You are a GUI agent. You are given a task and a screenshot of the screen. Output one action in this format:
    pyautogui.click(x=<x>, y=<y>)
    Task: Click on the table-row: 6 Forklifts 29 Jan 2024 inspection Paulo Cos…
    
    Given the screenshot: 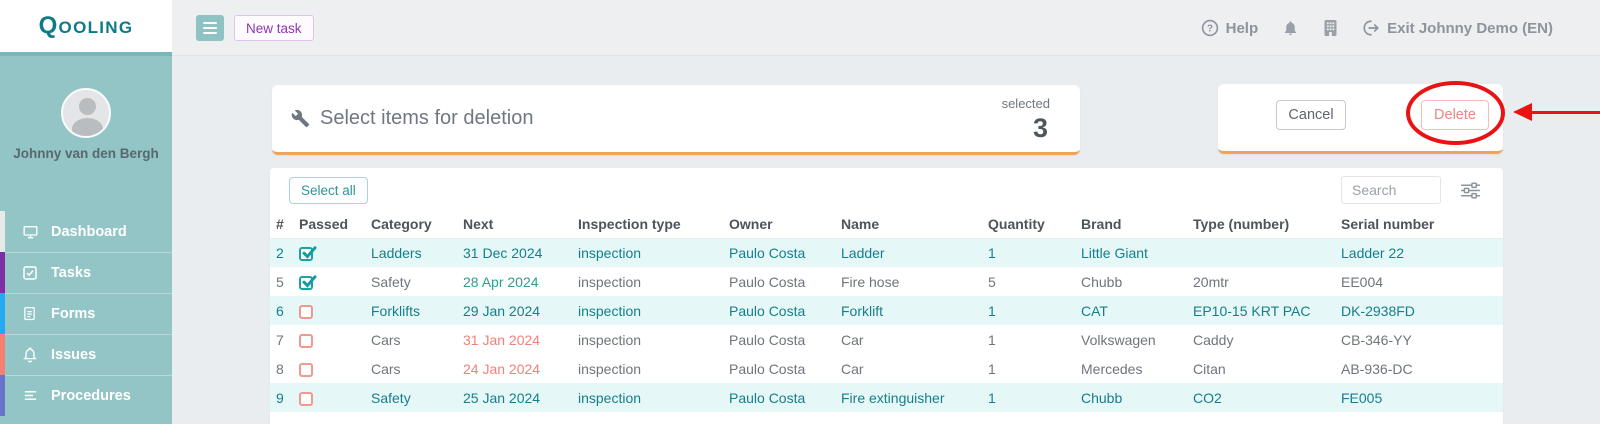 What is the action you would take?
    pyautogui.click(x=886, y=310)
    